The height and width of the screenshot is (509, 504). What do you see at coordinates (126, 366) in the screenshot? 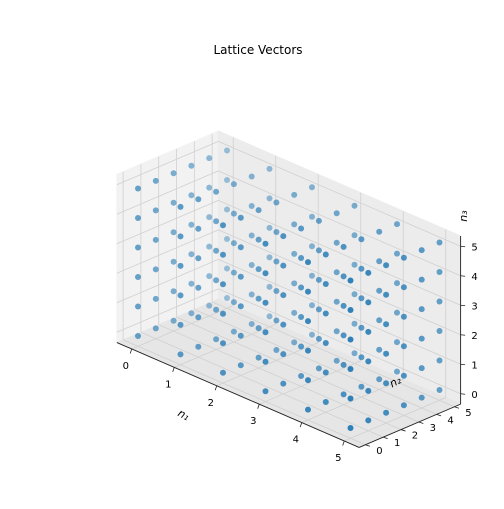
I see `x-tick-label: 0` at bounding box center [126, 366].